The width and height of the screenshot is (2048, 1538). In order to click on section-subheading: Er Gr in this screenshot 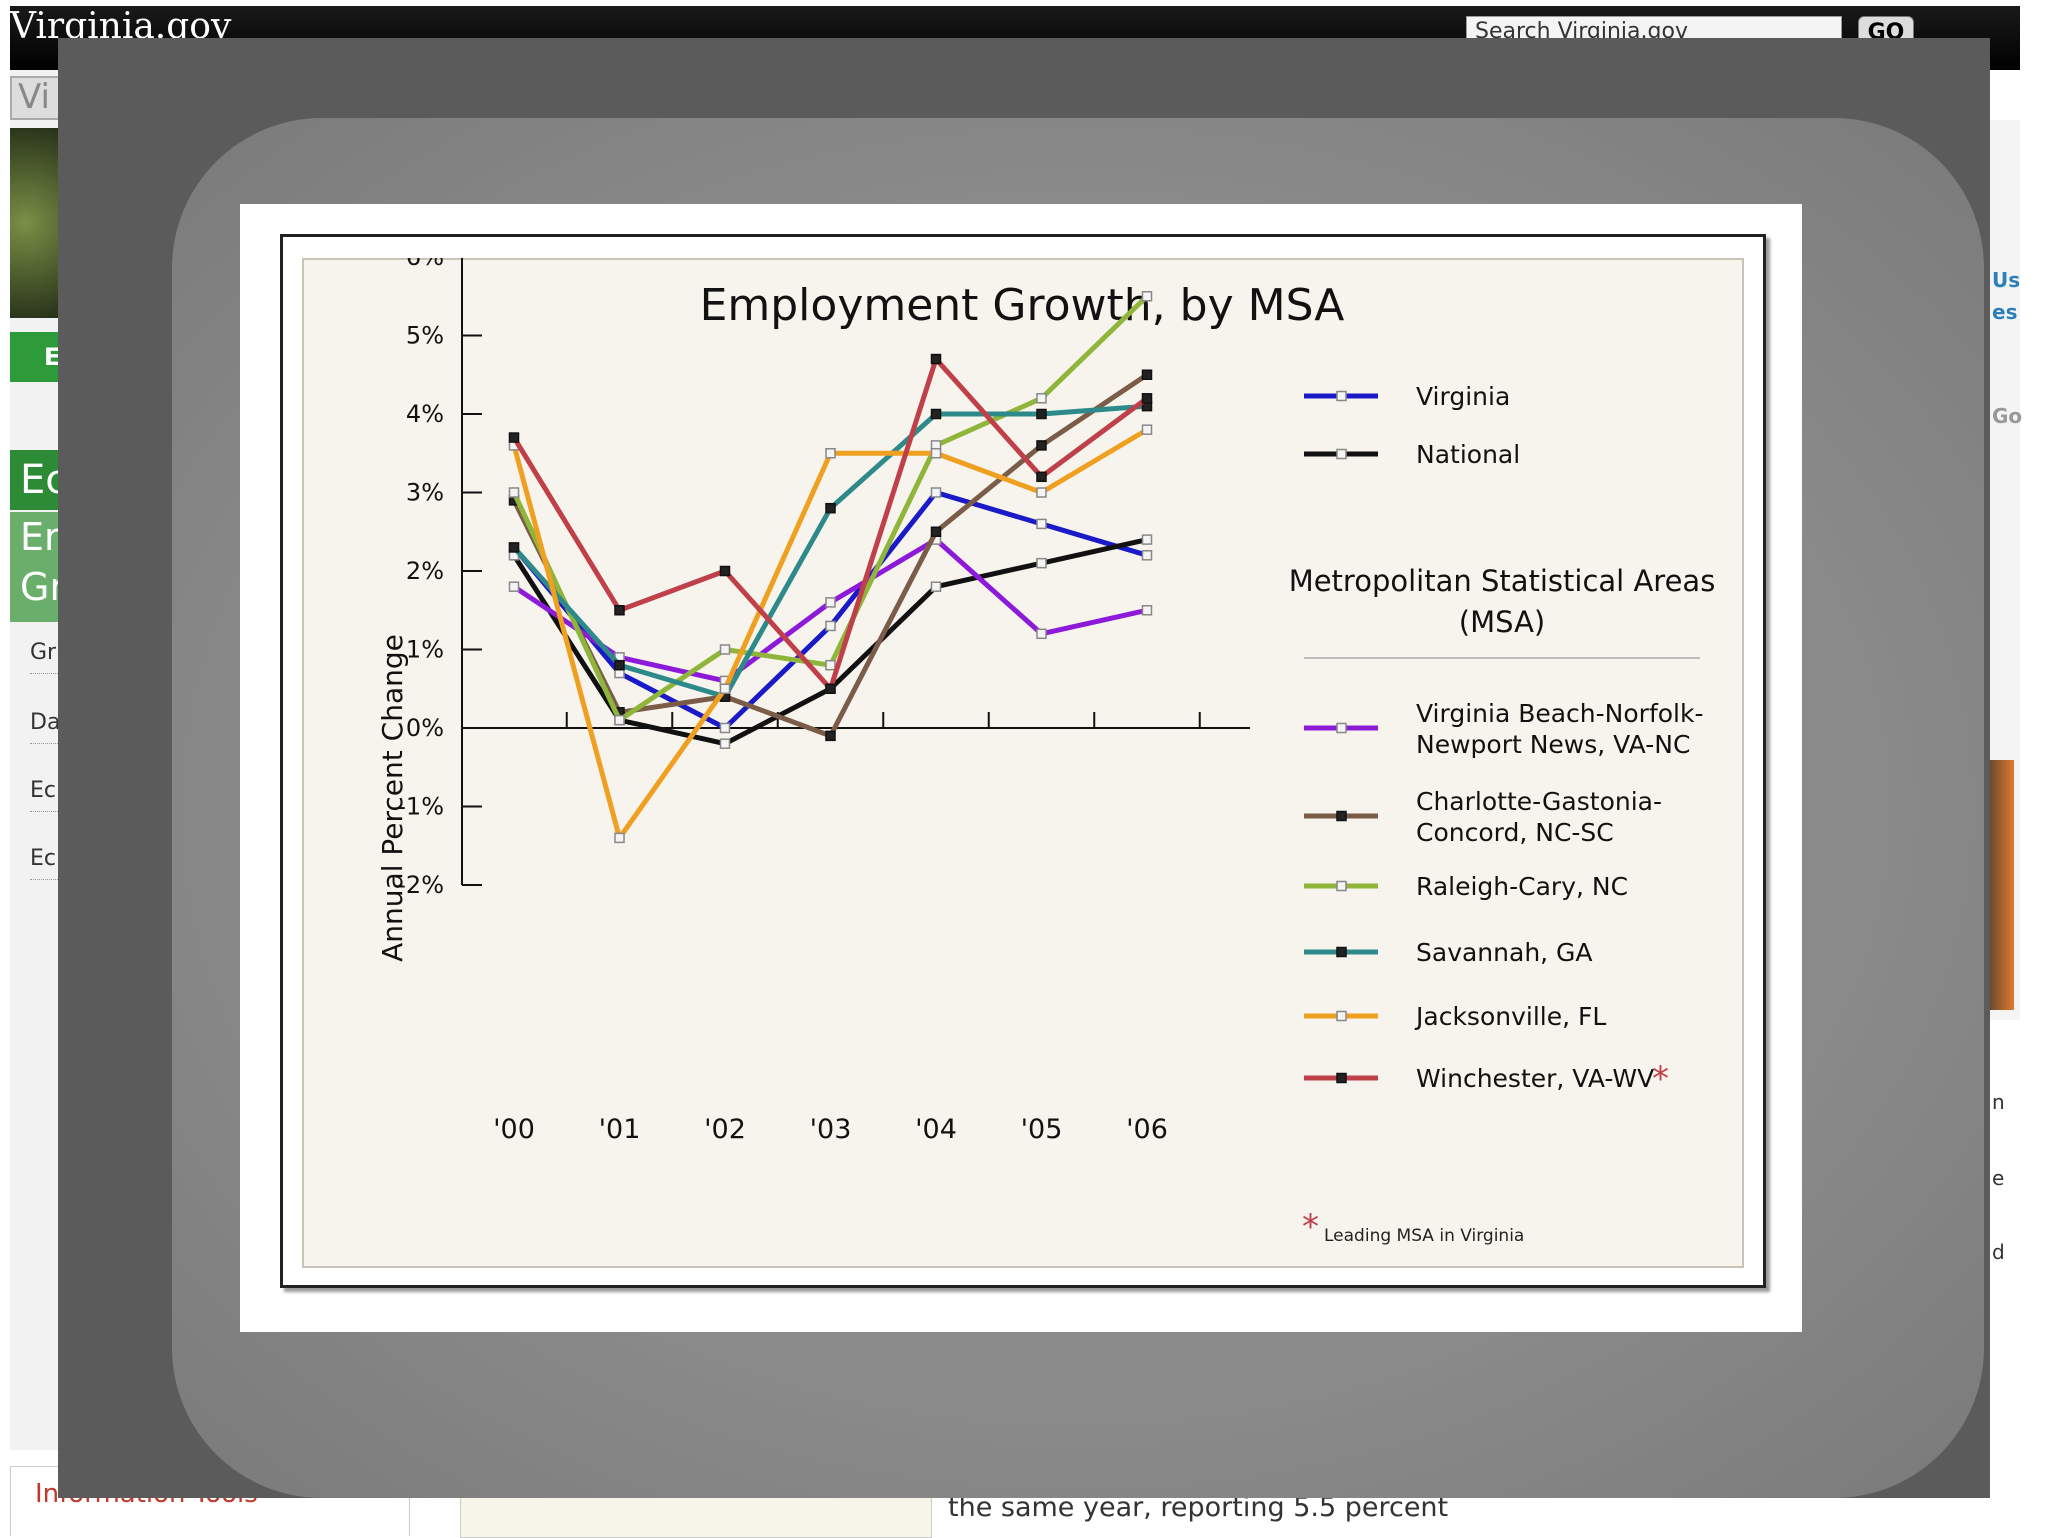, I will do `click(35, 567)`.